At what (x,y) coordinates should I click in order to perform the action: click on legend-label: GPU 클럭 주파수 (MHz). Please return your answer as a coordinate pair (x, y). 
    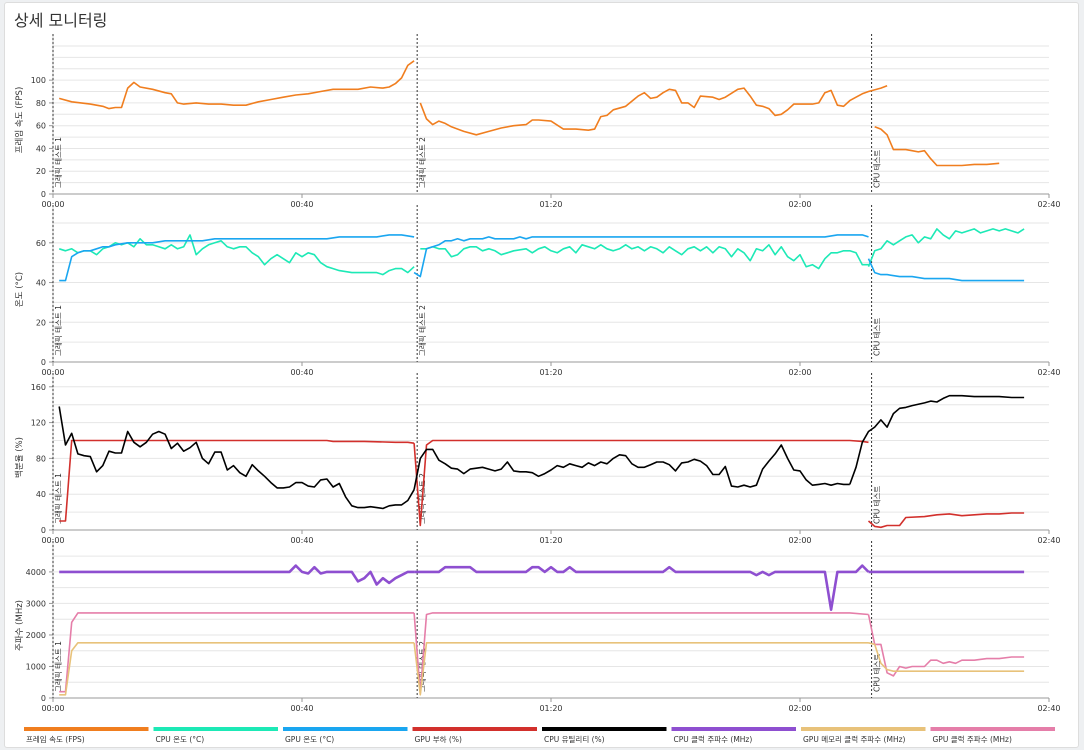
    Looking at the image, I should click on (972, 739).